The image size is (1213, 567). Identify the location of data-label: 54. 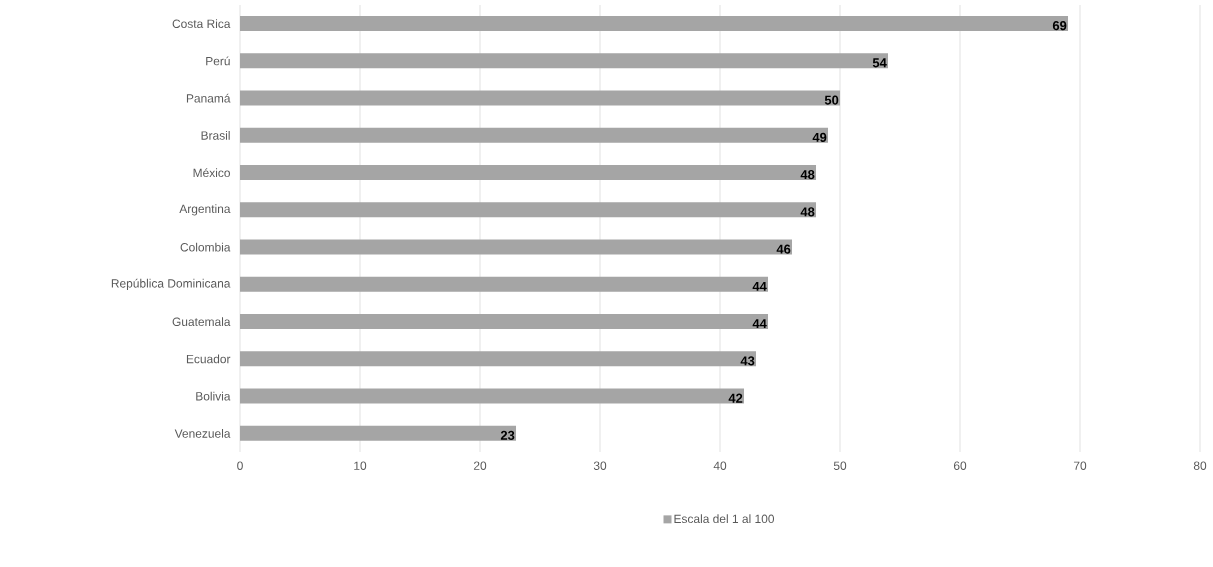
(879, 63).